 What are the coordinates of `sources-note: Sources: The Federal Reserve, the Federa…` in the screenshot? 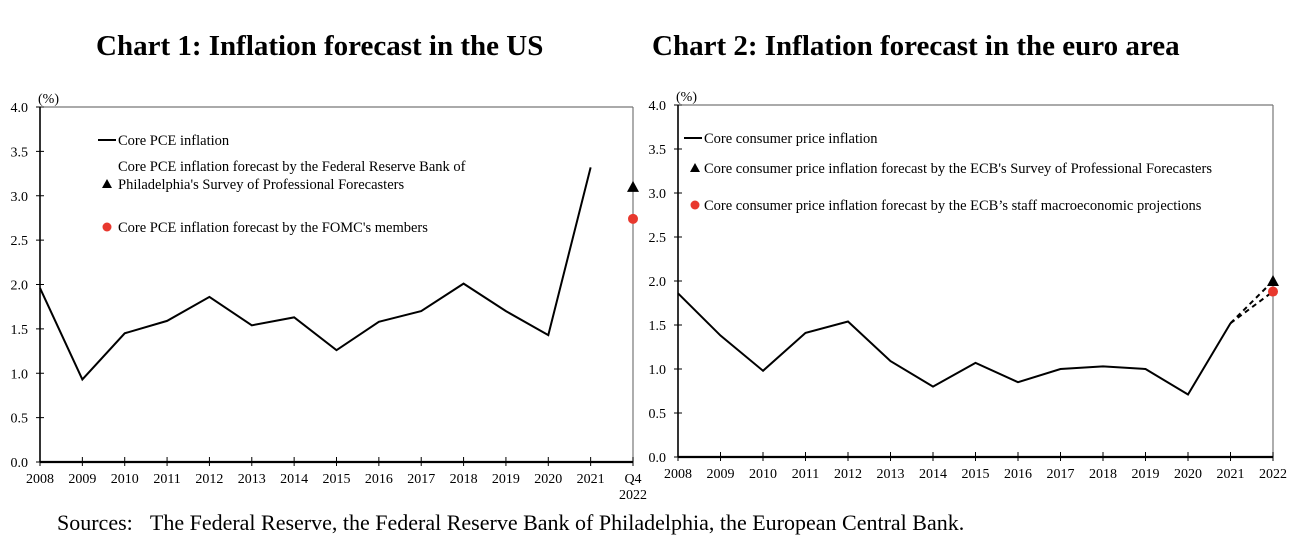 It's located at (510, 523).